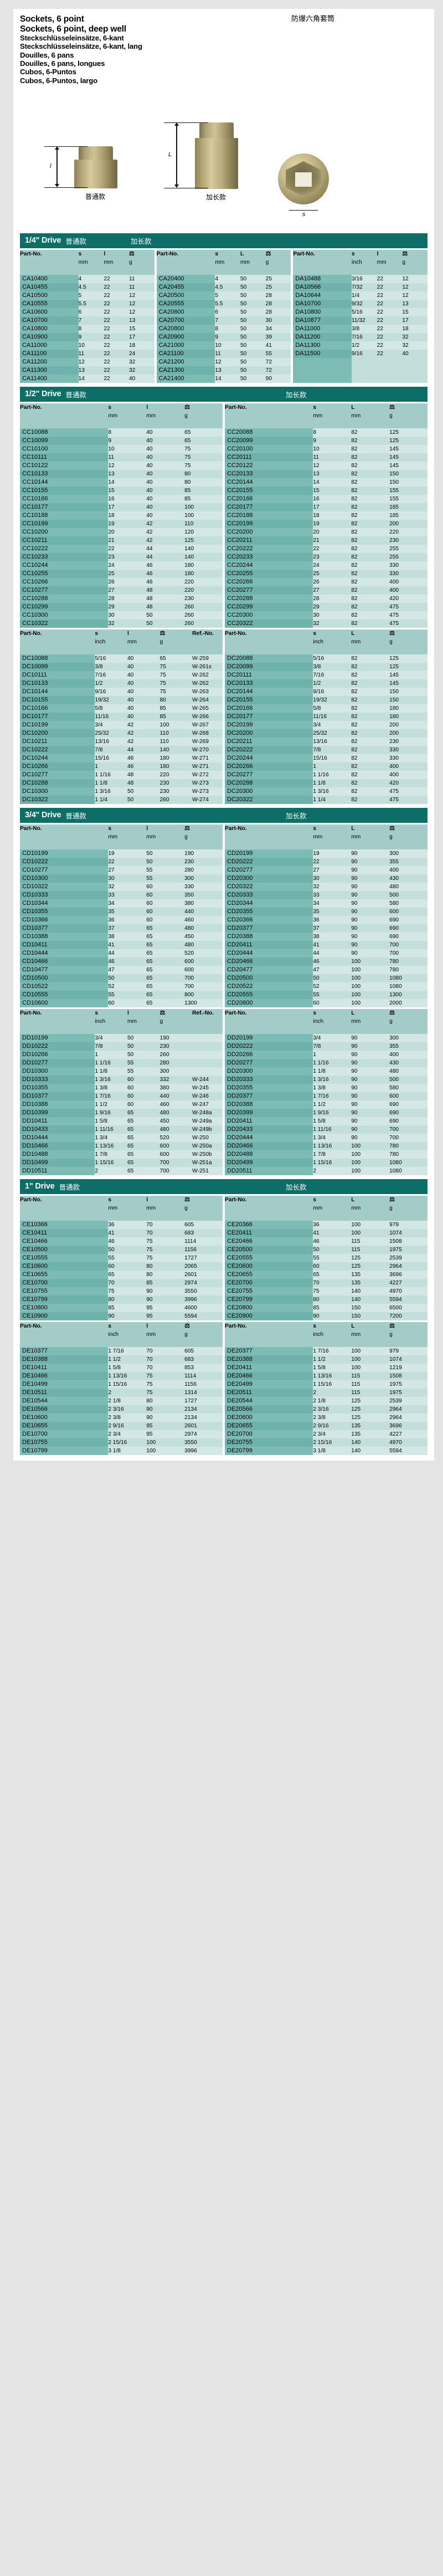  I want to click on table-row: CE20466 46 115 1508, so click(326, 1241).